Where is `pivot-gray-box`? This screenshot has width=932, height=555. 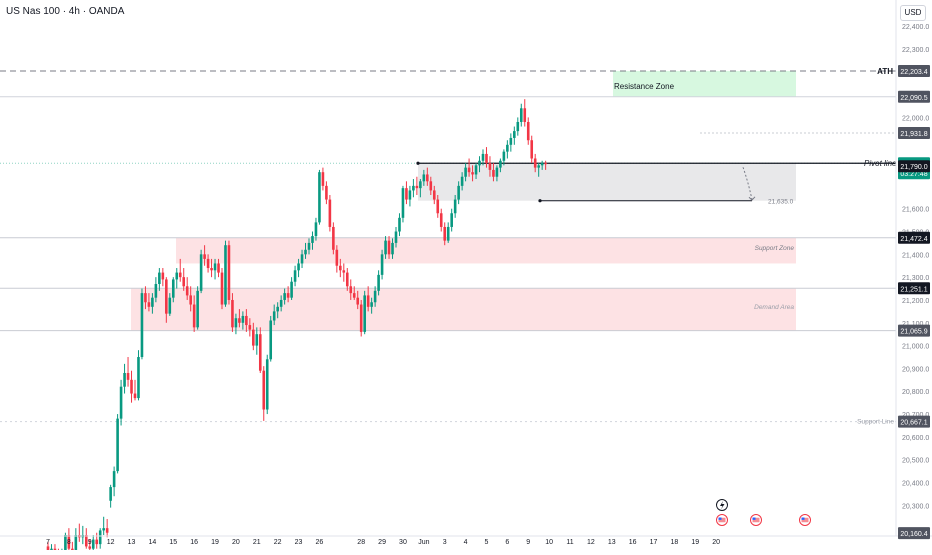 pivot-gray-box is located at coordinates (607, 182).